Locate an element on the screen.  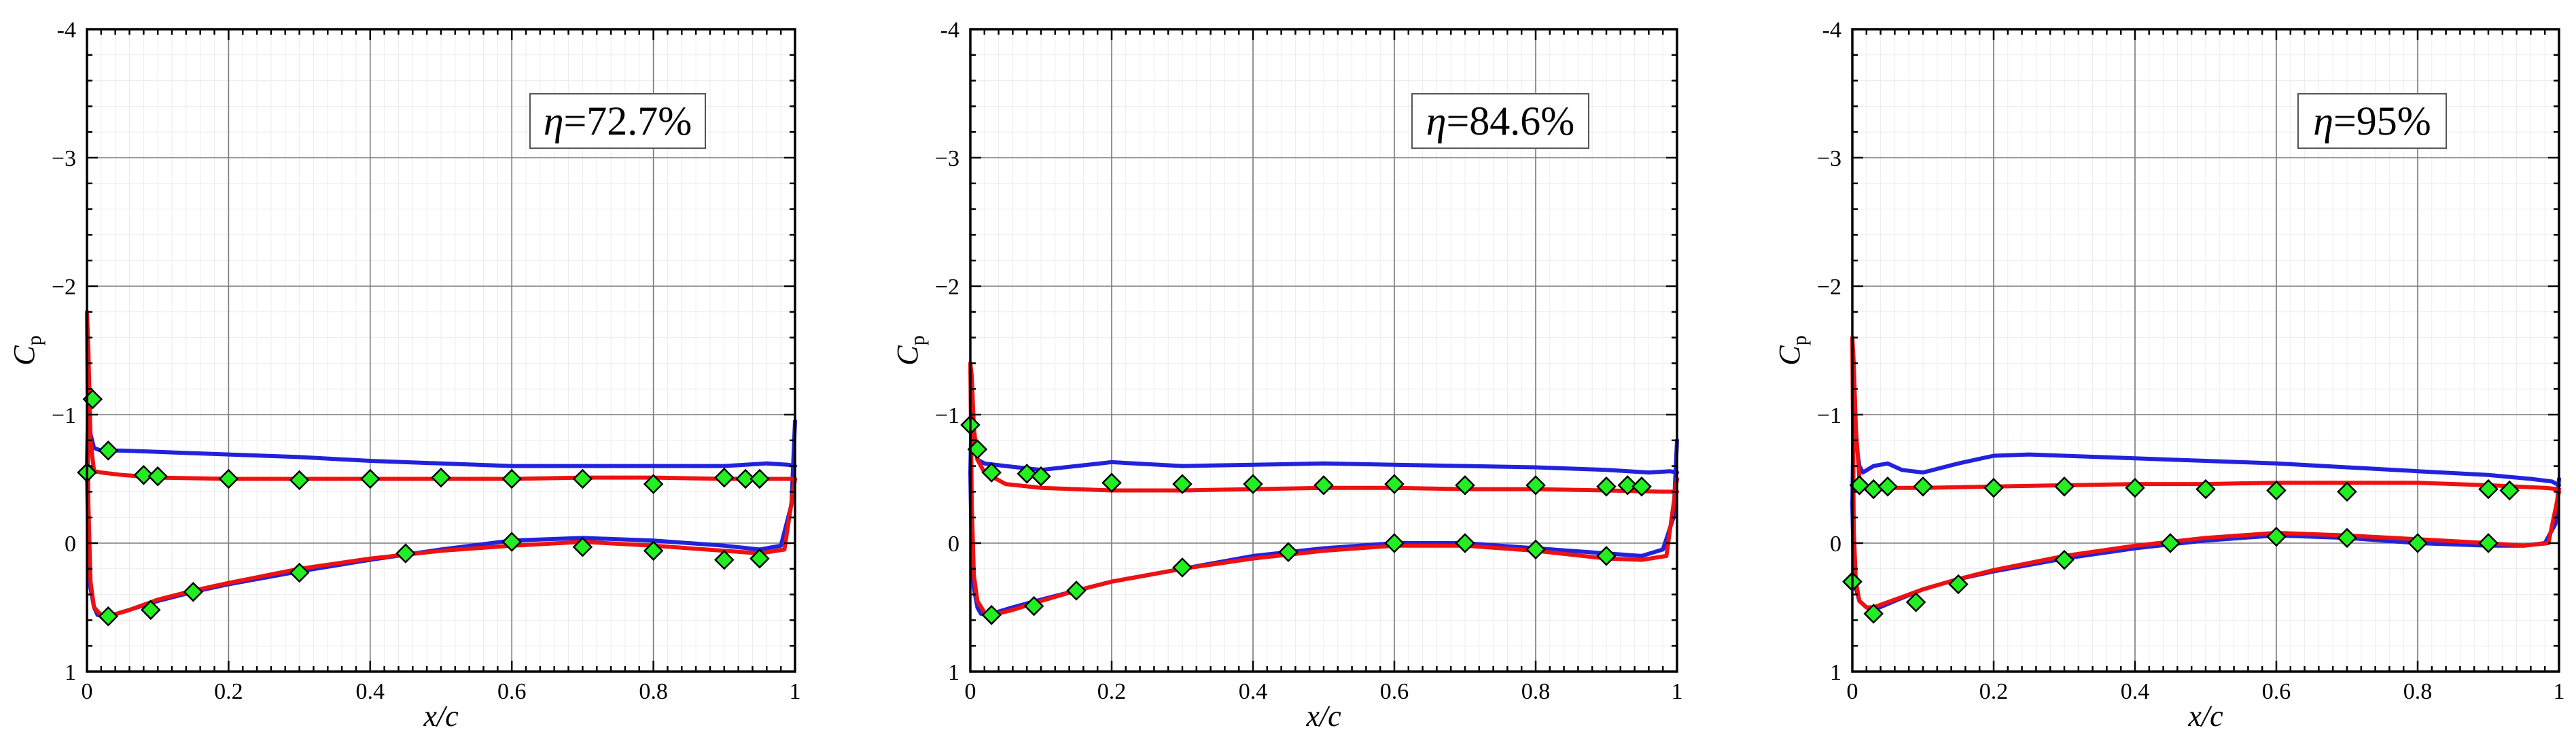
x-tick-label: 0 is located at coordinates (87, 691).